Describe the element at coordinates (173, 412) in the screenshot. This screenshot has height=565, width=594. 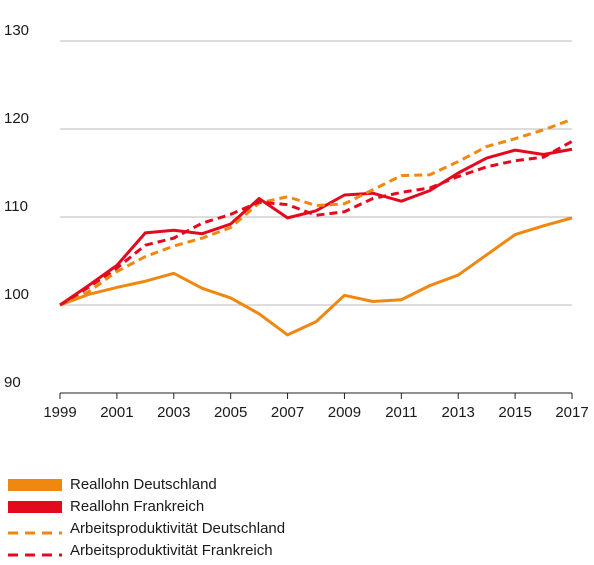
I see `x-tick-label: 2003` at that location.